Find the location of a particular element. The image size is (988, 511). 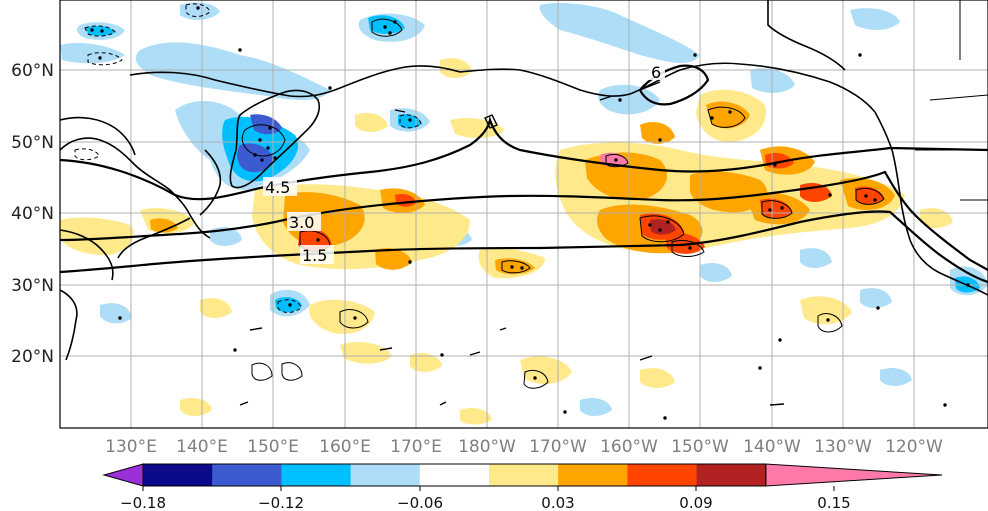

lon-label-180w: 180°W is located at coordinates (487, 447).